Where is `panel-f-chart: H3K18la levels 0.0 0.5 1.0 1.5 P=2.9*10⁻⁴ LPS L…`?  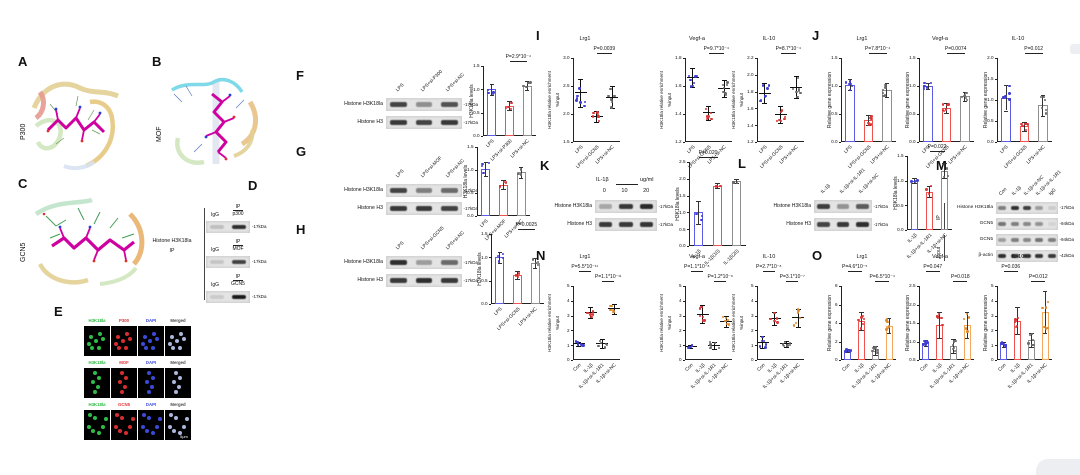 panel-f-chart: H3K18la levels 0.0 0.5 1.0 1.5 P=2.9*10⁻⁴ LPS L… is located at coordinates (503, 112).